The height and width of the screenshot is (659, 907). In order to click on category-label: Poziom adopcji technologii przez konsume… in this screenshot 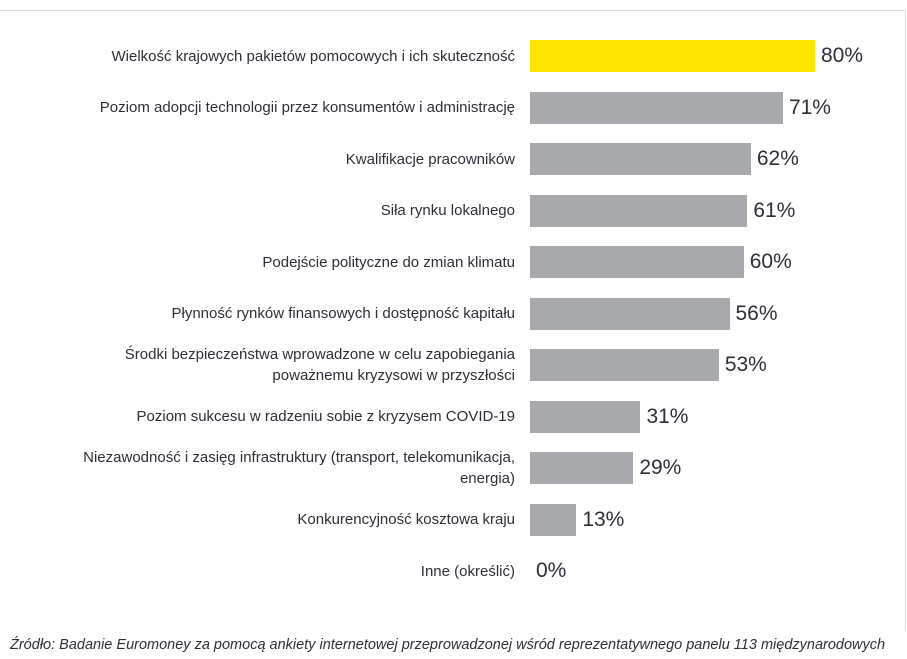, I will do `click(307, 107)`.